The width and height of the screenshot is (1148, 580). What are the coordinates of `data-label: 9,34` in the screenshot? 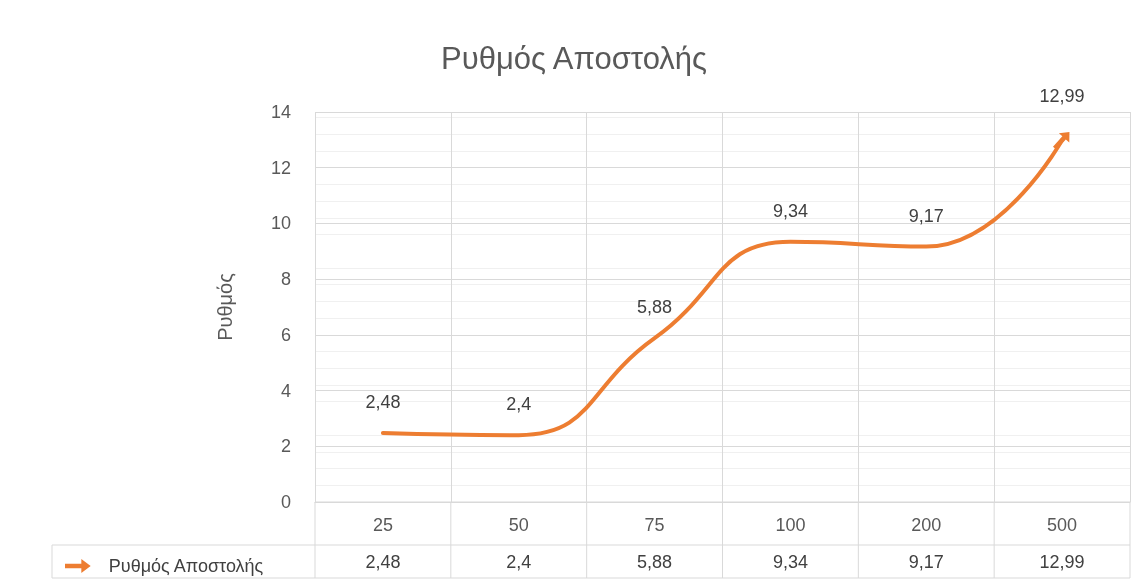 It's located at (790, 562).